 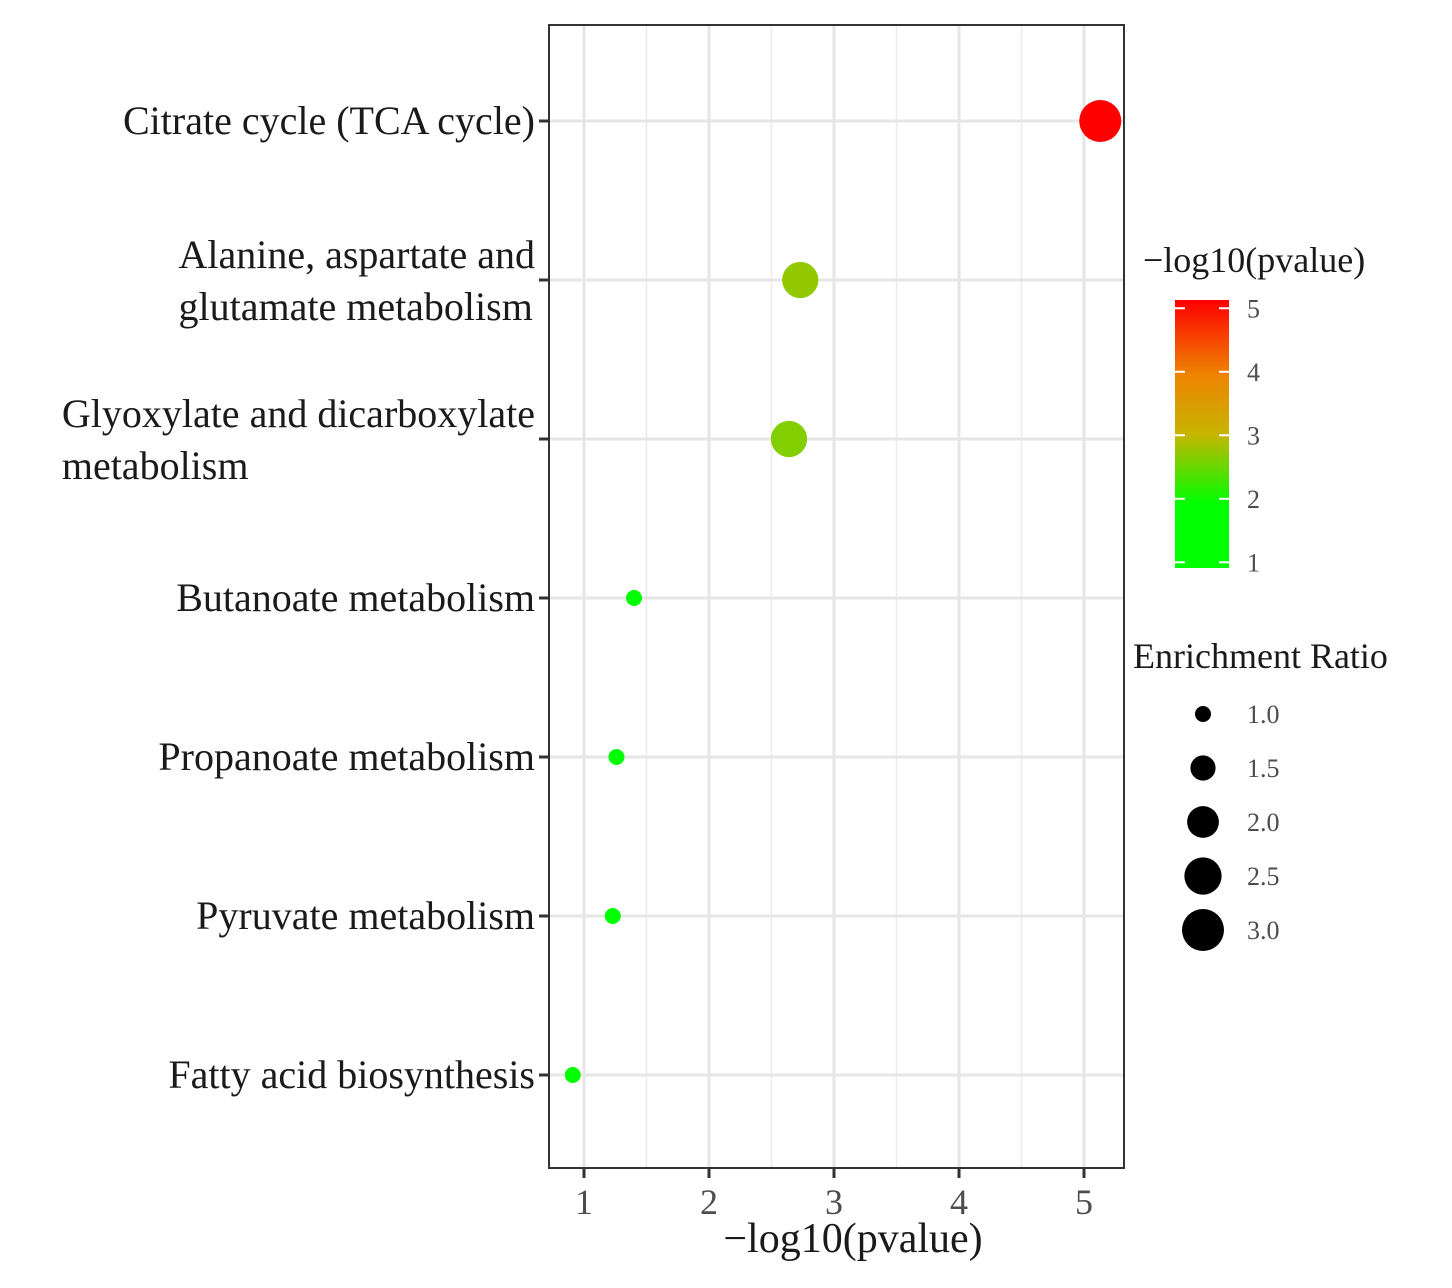 What do you see at coordinates (1254, 260) in the screenshot?
I see `color-legend-title: −log10(pvalue)` at bounding box center [1254, 260].